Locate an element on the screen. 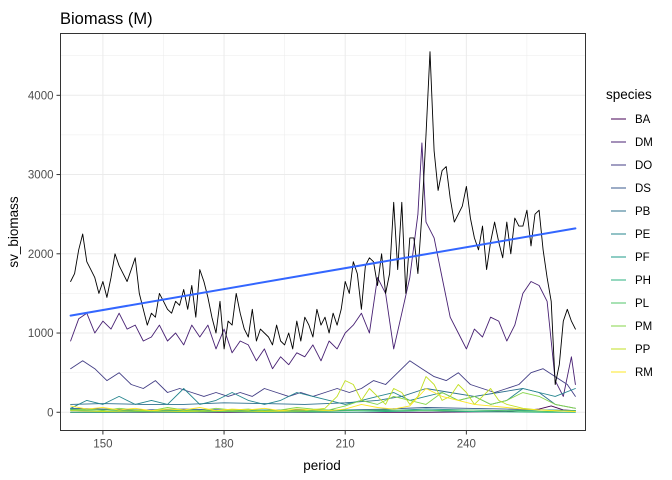 The width and height of the screenshot is (672, 480). series-line-pl is located at coordinates (323, 410).